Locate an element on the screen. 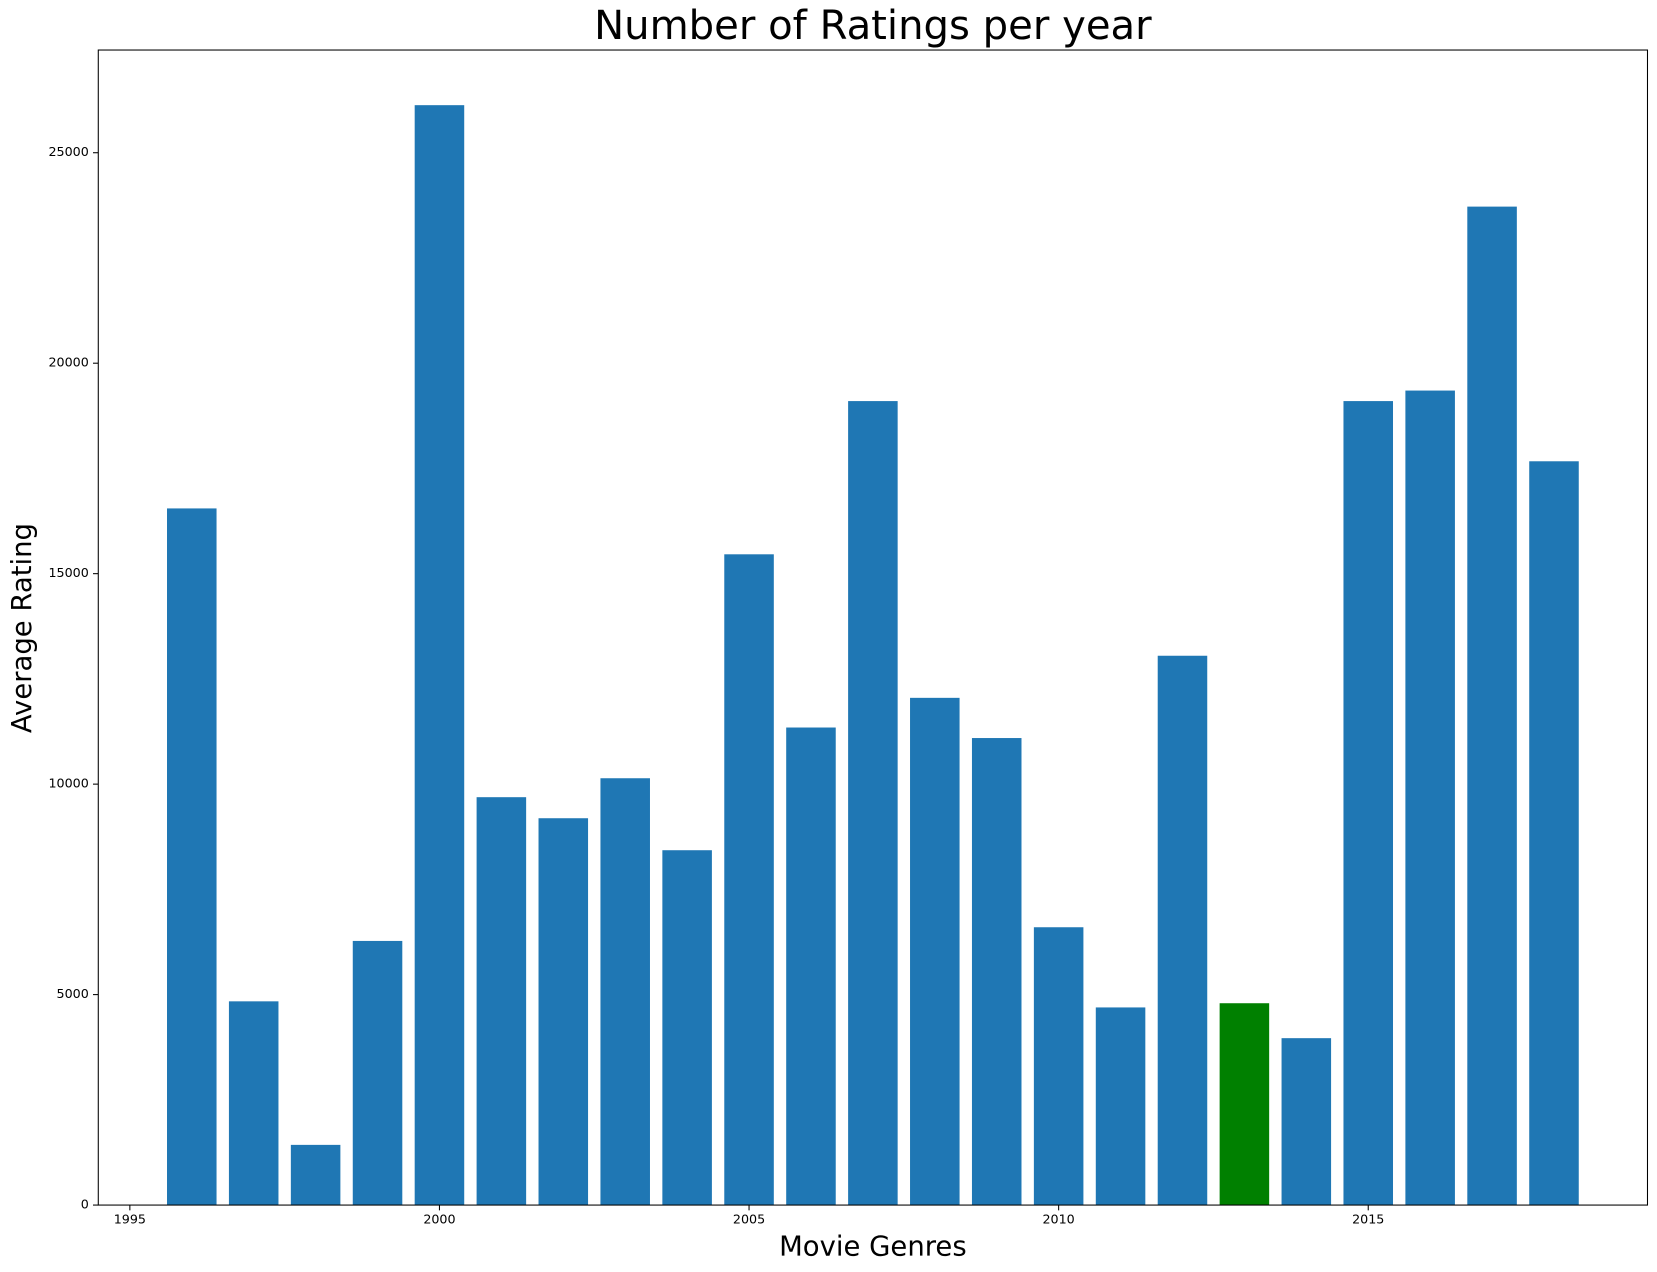 This screenshot has width=1657, height=1272. chart-title: Number of Ratings per year is located at coordinates (873, 26).